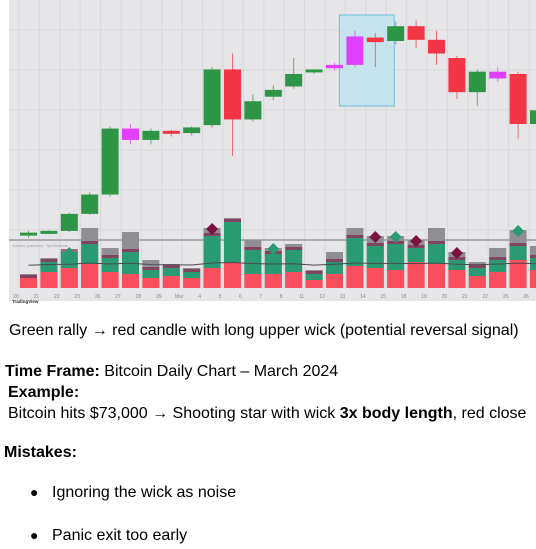 Image resolution: width=536 pixels, height=549 pixels. What do you see at coordinates (220, 297) in the screenshot?
I see `x-tick-label: 5` at bounding box center [220, 297].